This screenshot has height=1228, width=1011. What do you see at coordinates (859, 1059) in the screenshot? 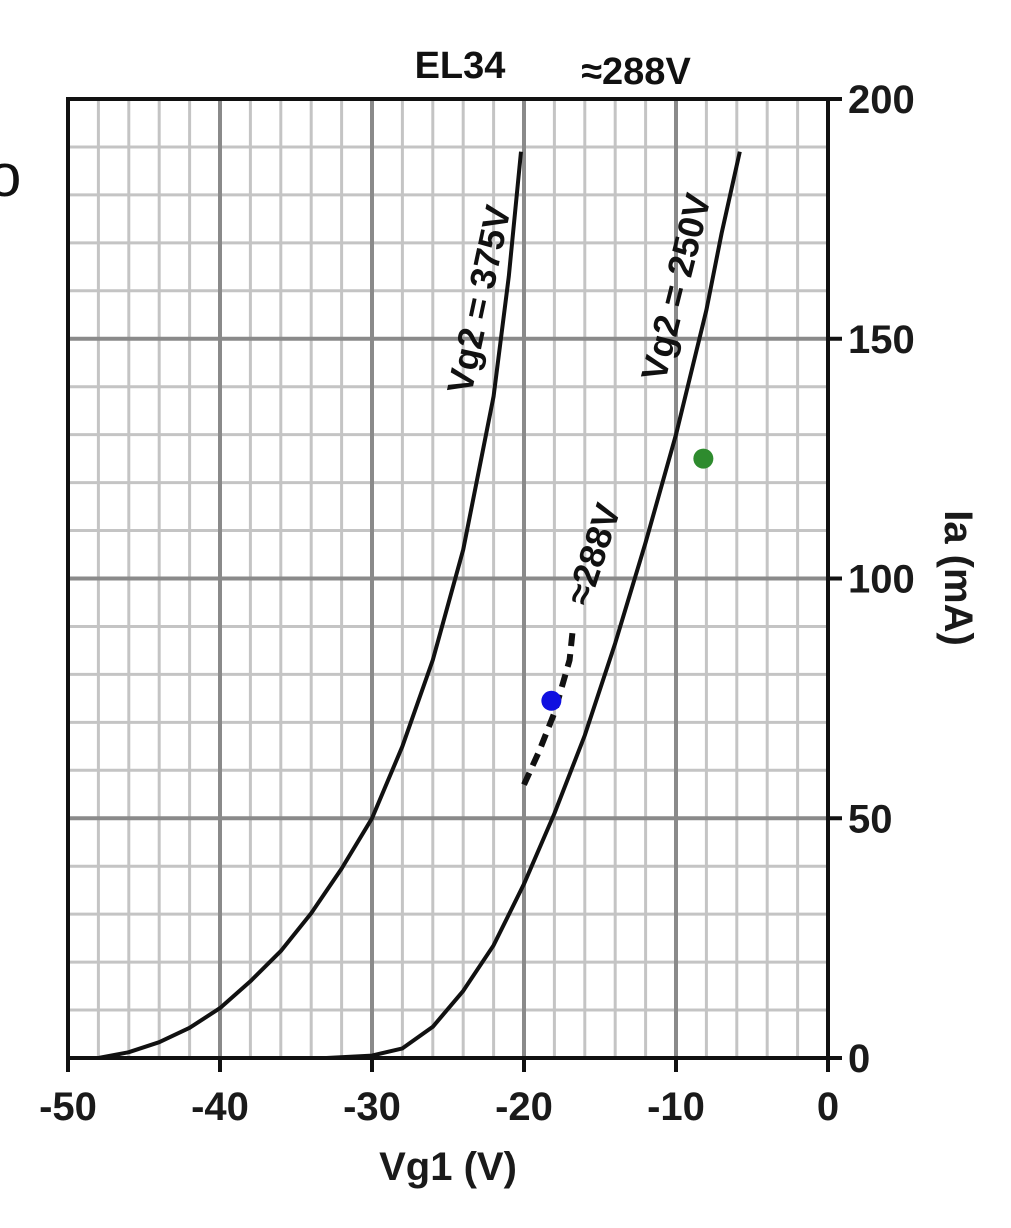
I see `y-tick-label: 0` at bounding box center [859, 1059].